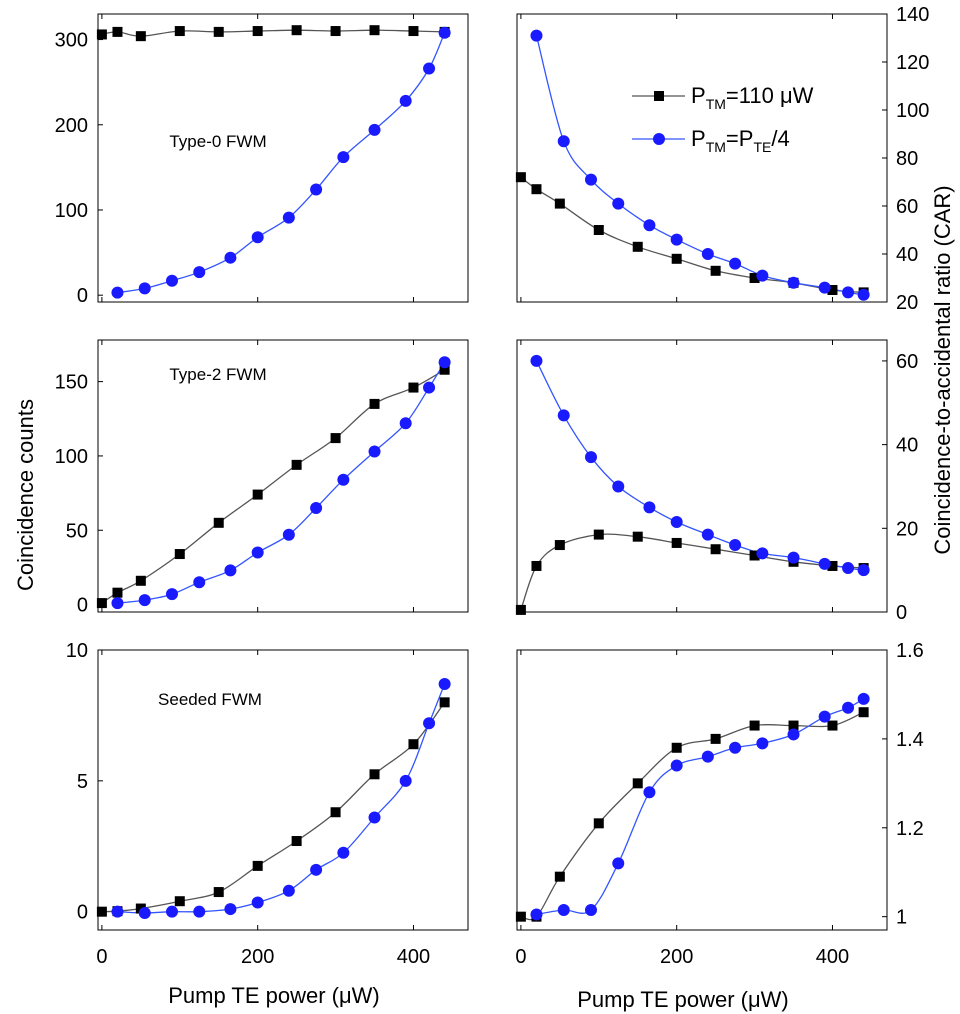 The image size is (960, 1014). I want to click on y-tick-label: 1.2, so click(910, 829).